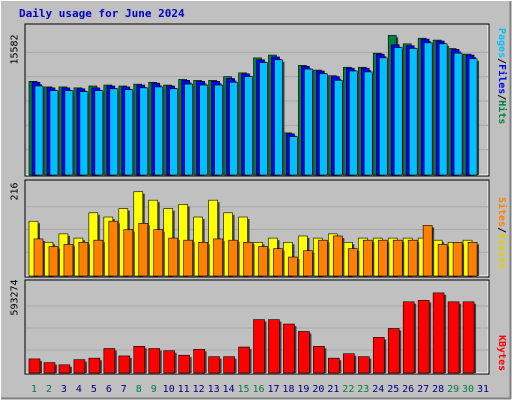 The height and width of the screenshot is (400, 512). What do you see at coordinates (49, 389) in the screenshot?
I see `day-label: 2` at bounding box center [49, 389].